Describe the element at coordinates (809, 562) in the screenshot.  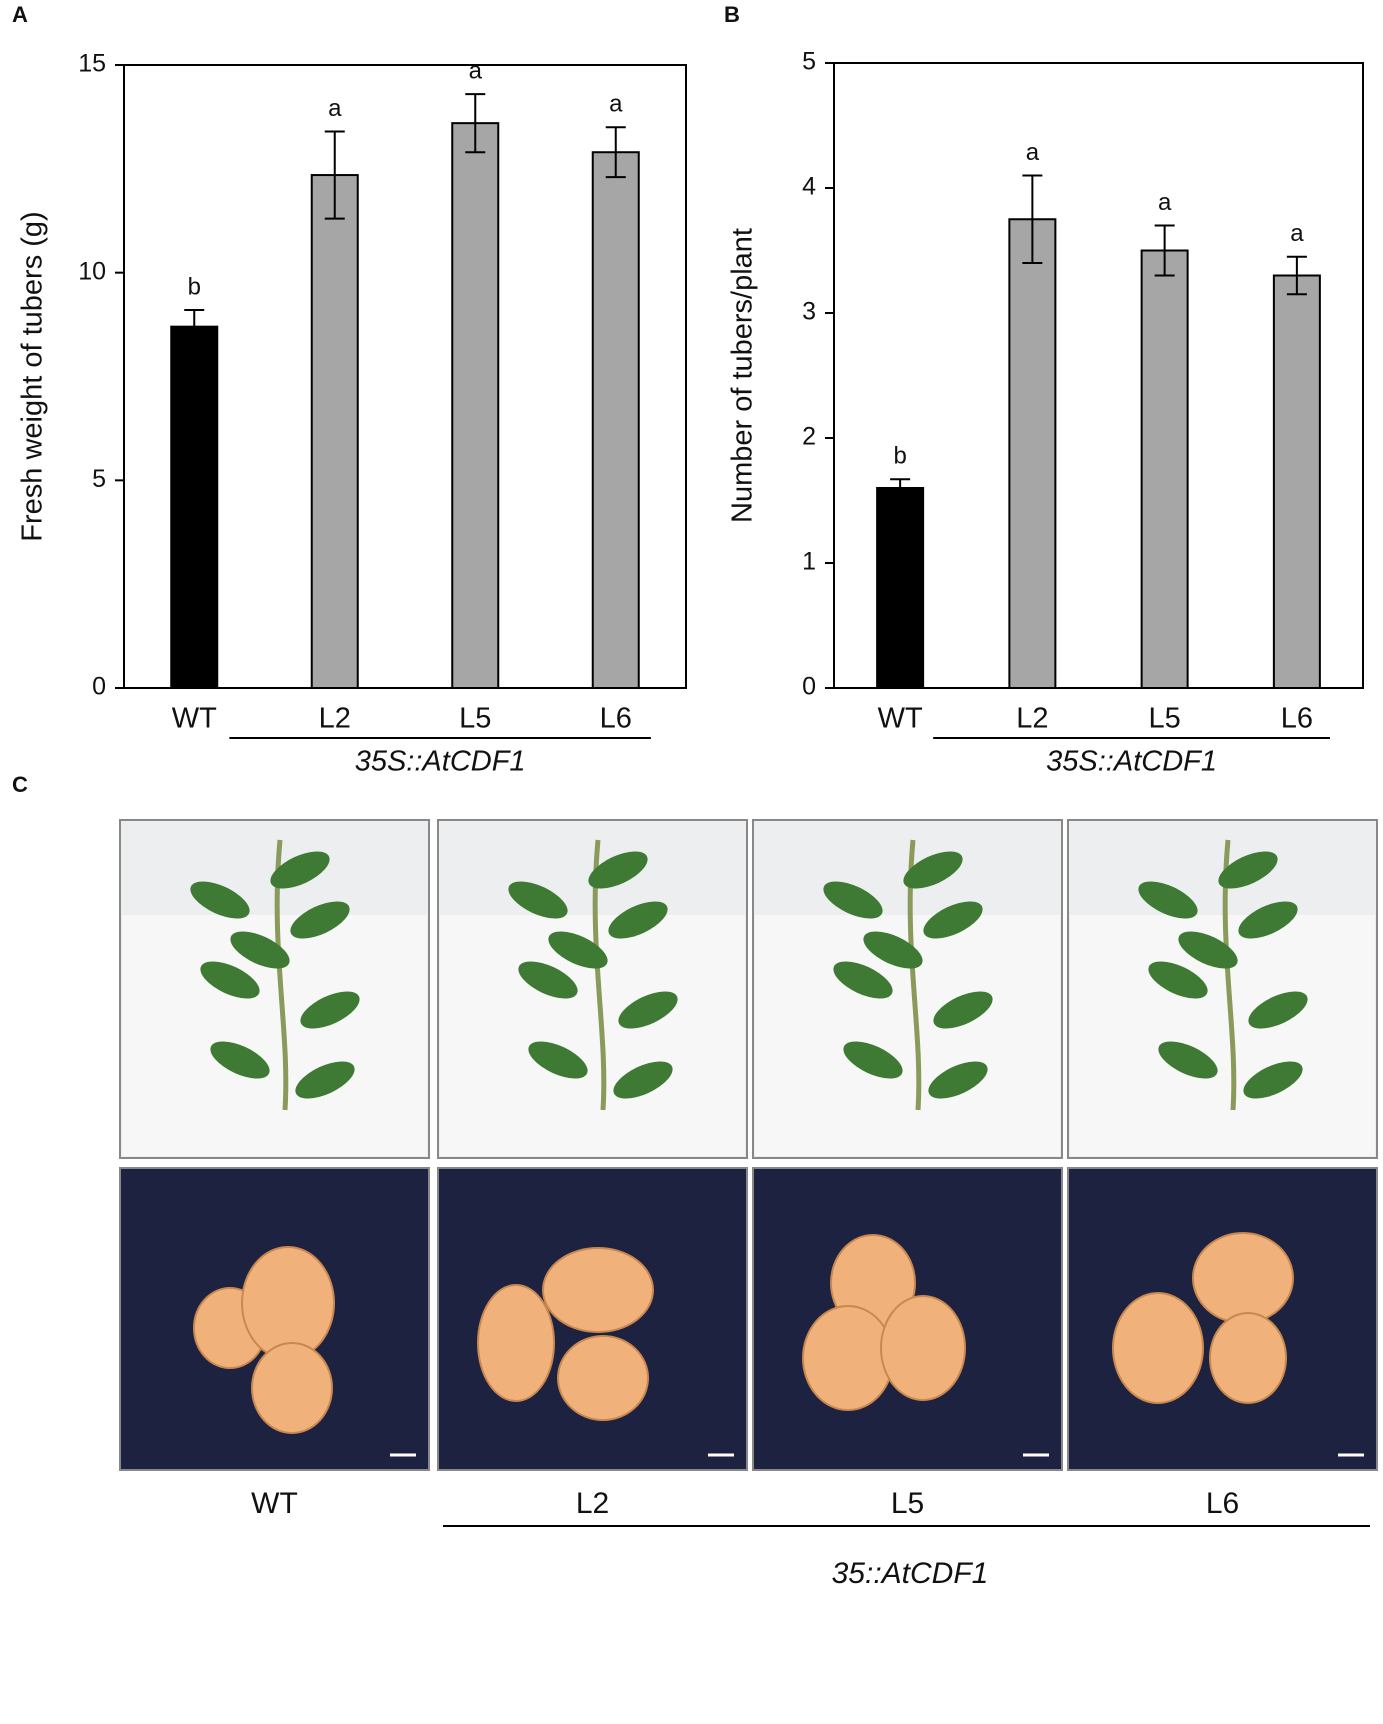
I see `y-tick-label: 1` at that location.